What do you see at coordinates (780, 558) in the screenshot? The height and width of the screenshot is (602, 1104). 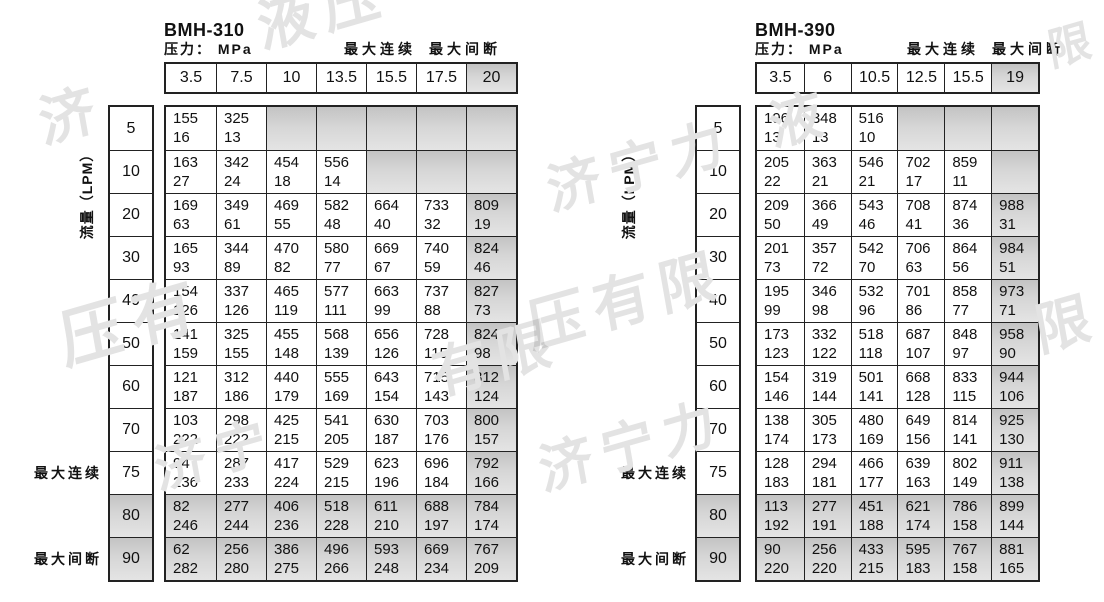 I see `data-cell: 90 220` at bounding box center [780, 558].